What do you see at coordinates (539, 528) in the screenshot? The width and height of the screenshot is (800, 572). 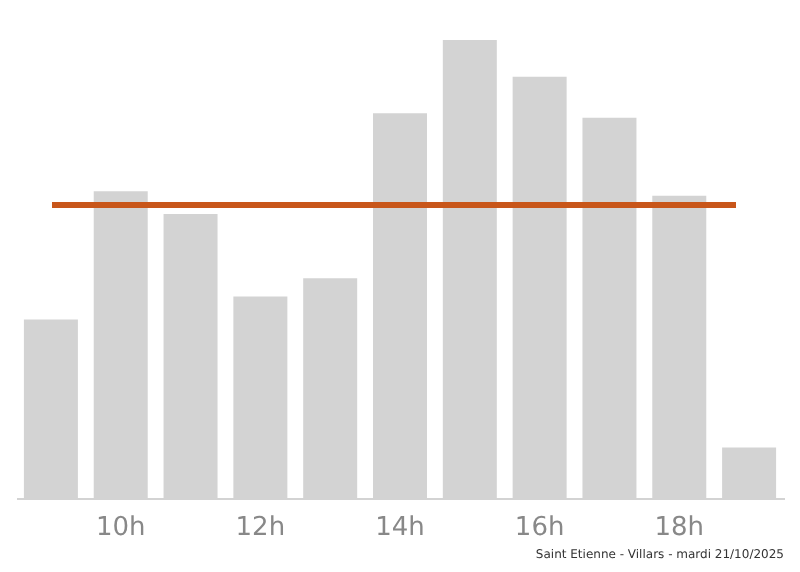 I see `x-tick-label: 16h` at bounding box center [539, 528].